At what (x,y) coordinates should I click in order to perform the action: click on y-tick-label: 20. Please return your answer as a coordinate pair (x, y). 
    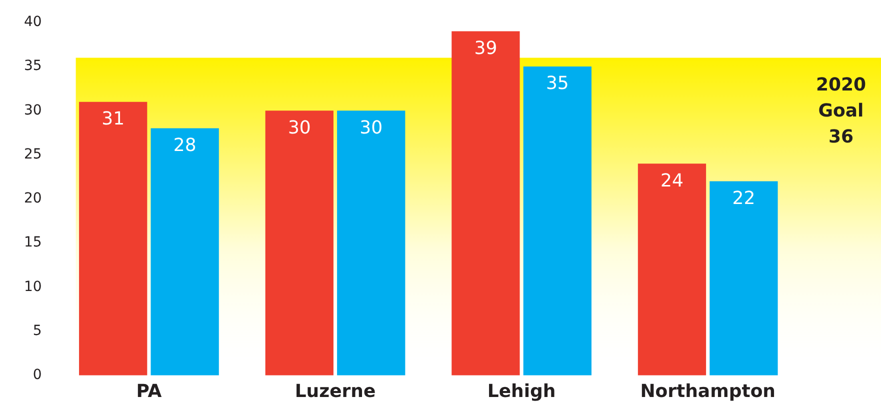
    Looking at the image, I should click on (33, 198).